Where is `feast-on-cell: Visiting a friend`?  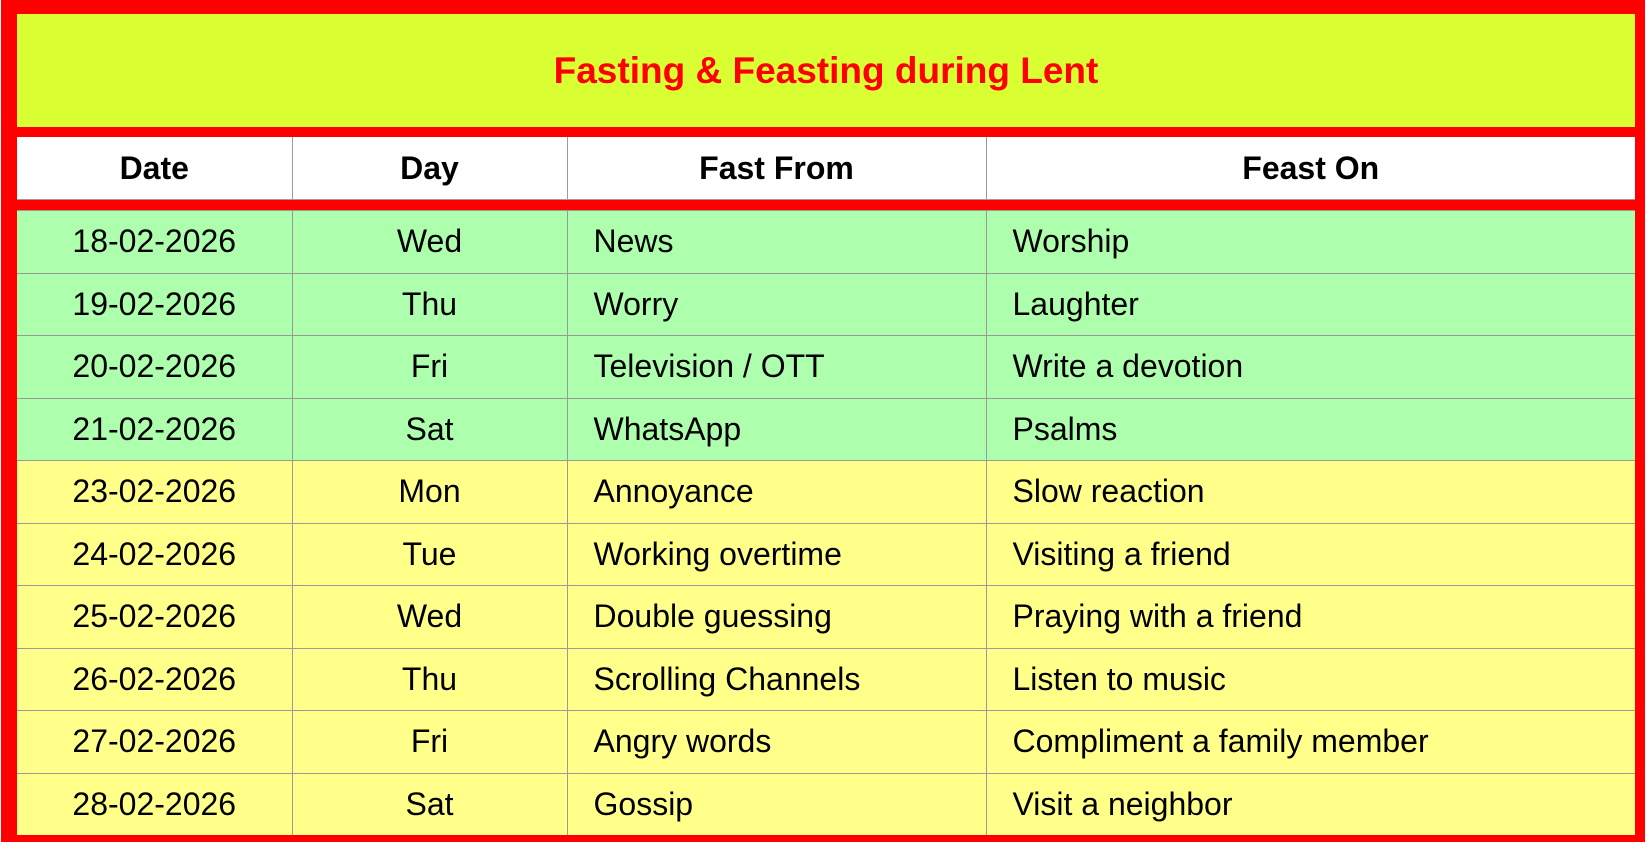 feast-on-cell: Visiting a friend is located at coordinates (1310, 554).